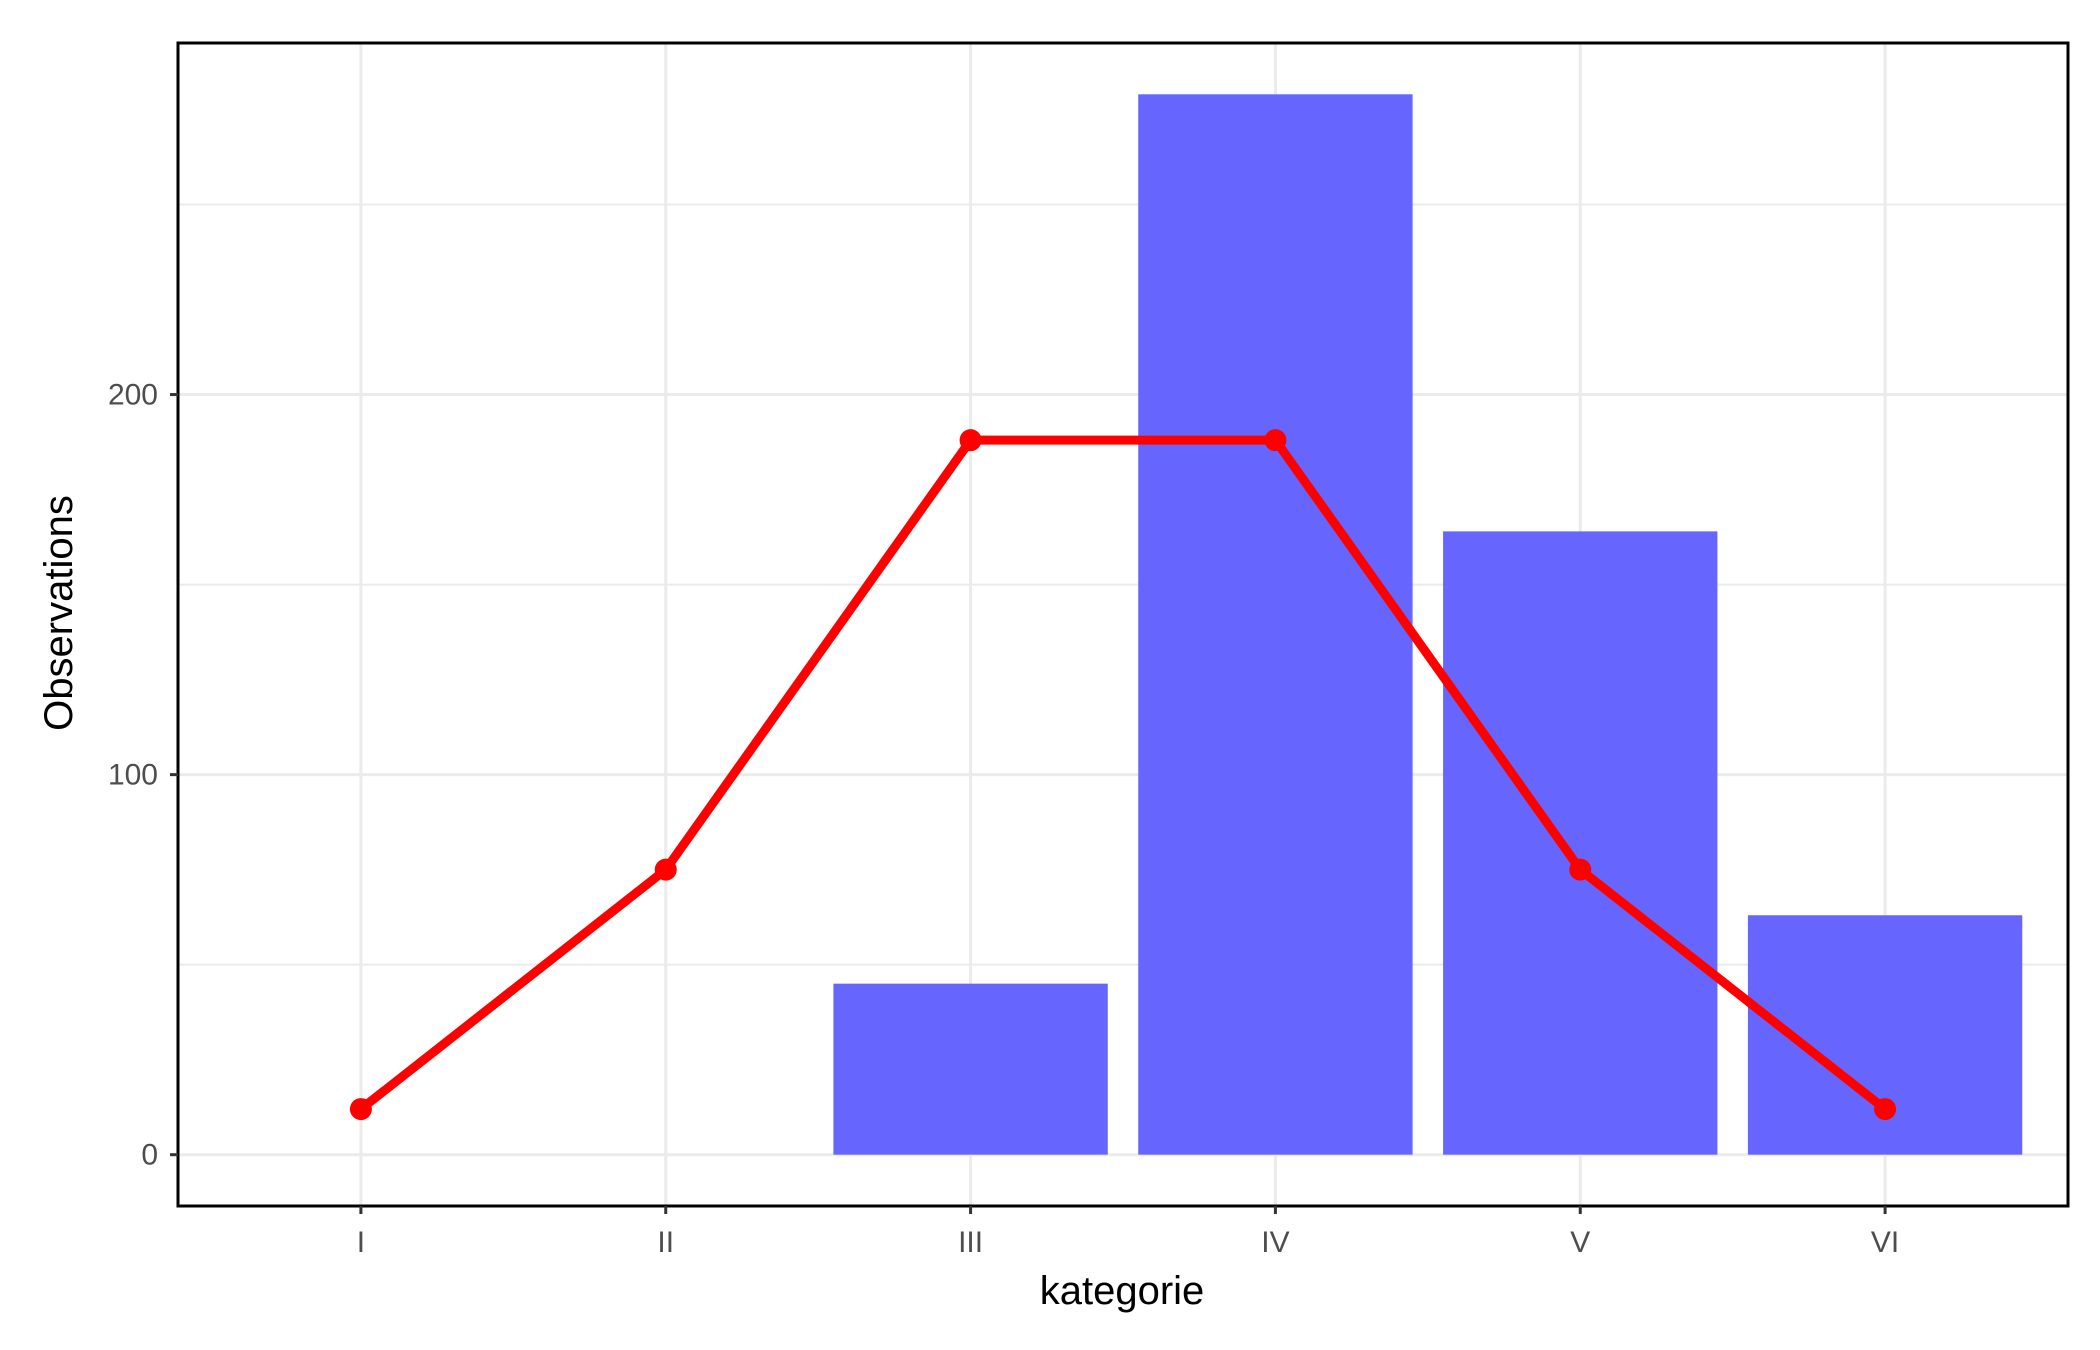 The image size is (2100, 1350). I want to click on y-axis-title: Observations, so click(59, 613).